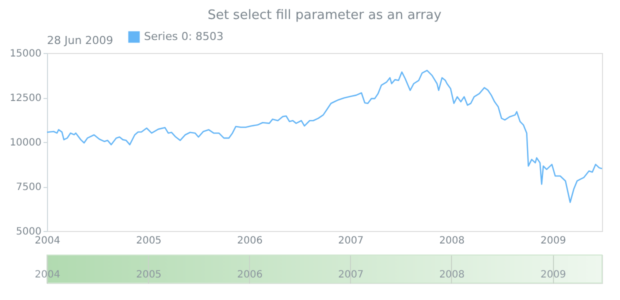 This screenshot has height=300, width=620. I want to click on x-tick-label: 2007, so click(351, 241).